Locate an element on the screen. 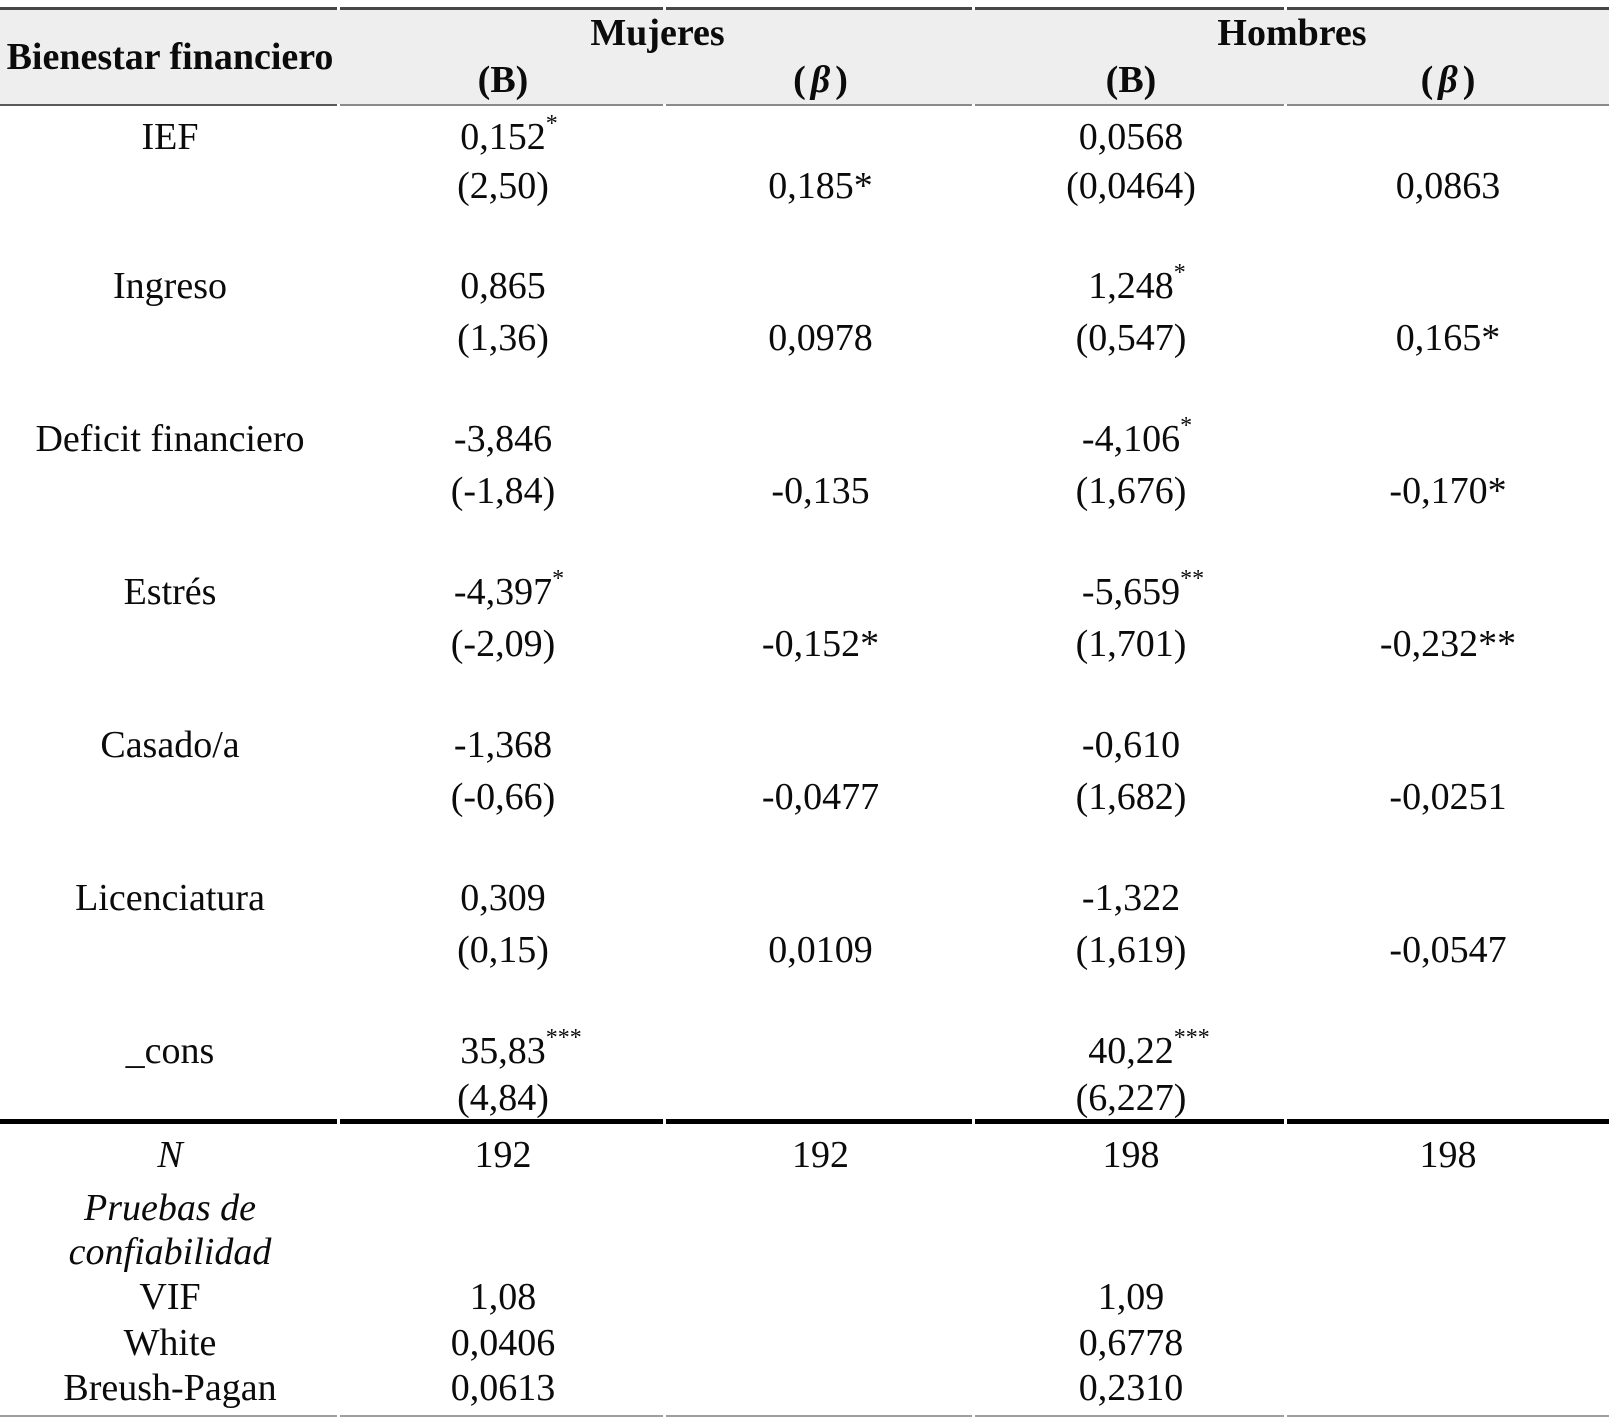  column-group-hombres: Hombres is located at coordinates (1292, 33).